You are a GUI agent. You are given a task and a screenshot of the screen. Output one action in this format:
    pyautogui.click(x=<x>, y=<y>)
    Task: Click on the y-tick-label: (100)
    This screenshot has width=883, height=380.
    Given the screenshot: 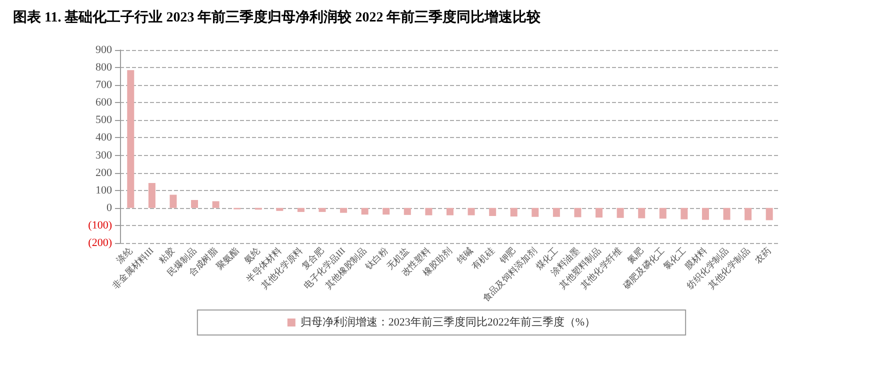 What is the action you would take?
    pyautogui.click(x=100, y=225)
    